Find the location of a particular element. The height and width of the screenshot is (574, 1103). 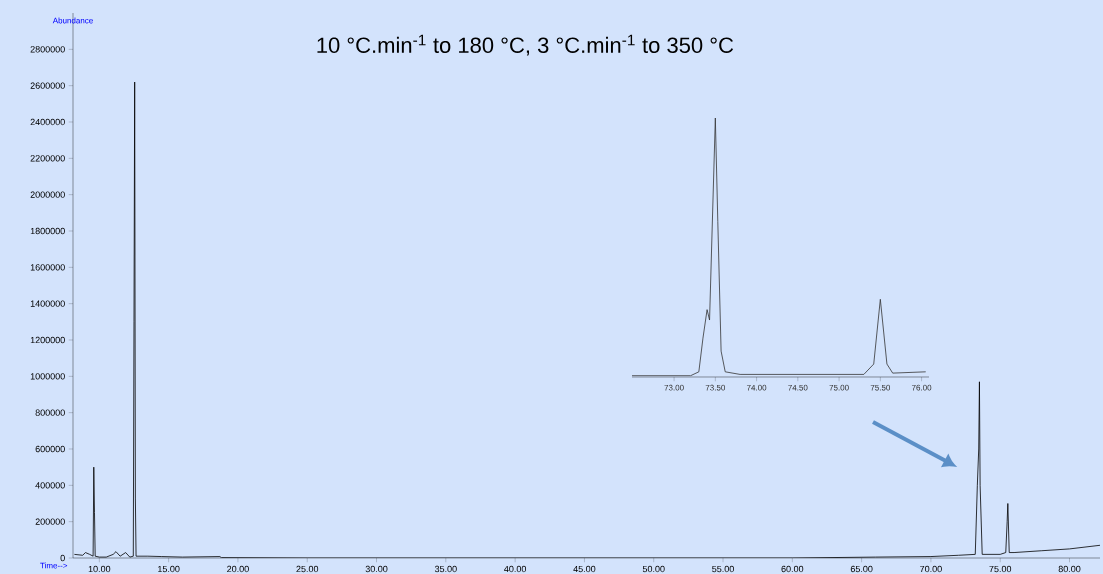

y-tick-label: 600000 is located at coordinates (50, 449).